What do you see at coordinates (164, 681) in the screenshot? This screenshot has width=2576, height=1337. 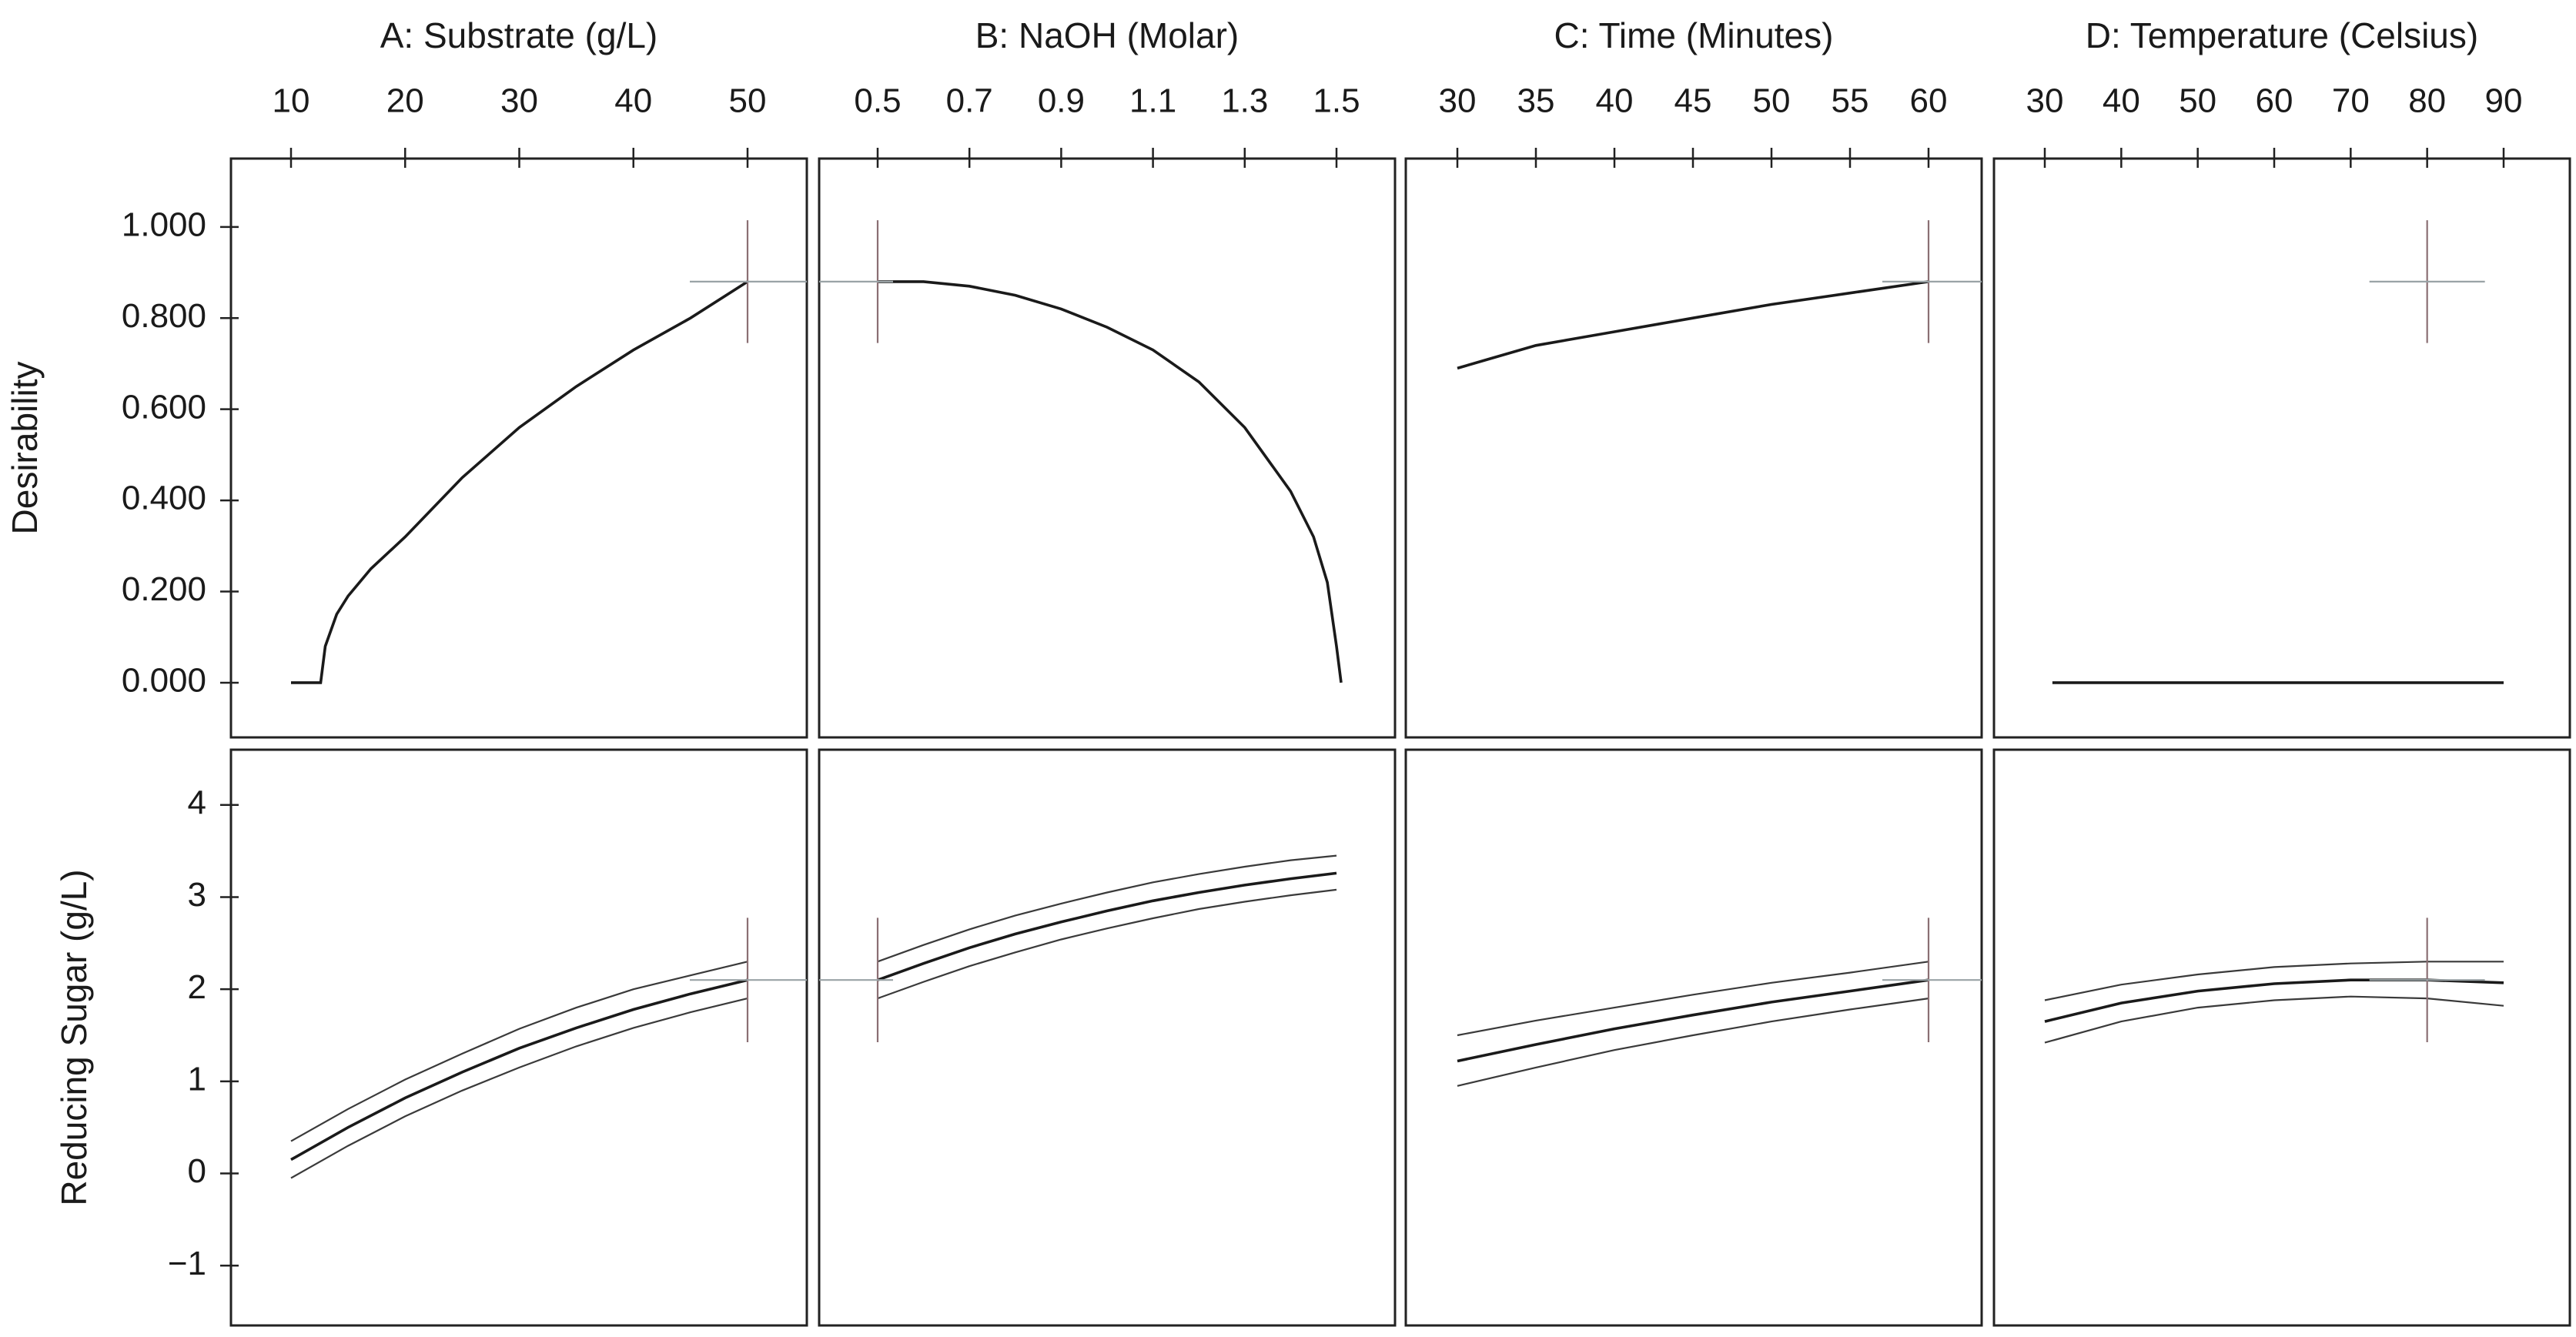 I see `y-tick-label: 0.000` at bounding box center [164, 681].